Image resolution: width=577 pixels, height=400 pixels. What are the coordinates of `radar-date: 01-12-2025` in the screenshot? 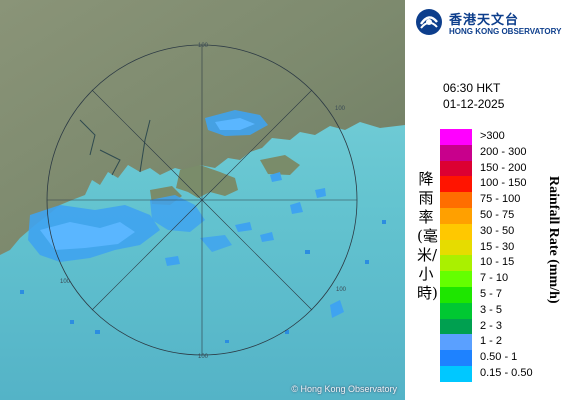 It's located at (474, 104).